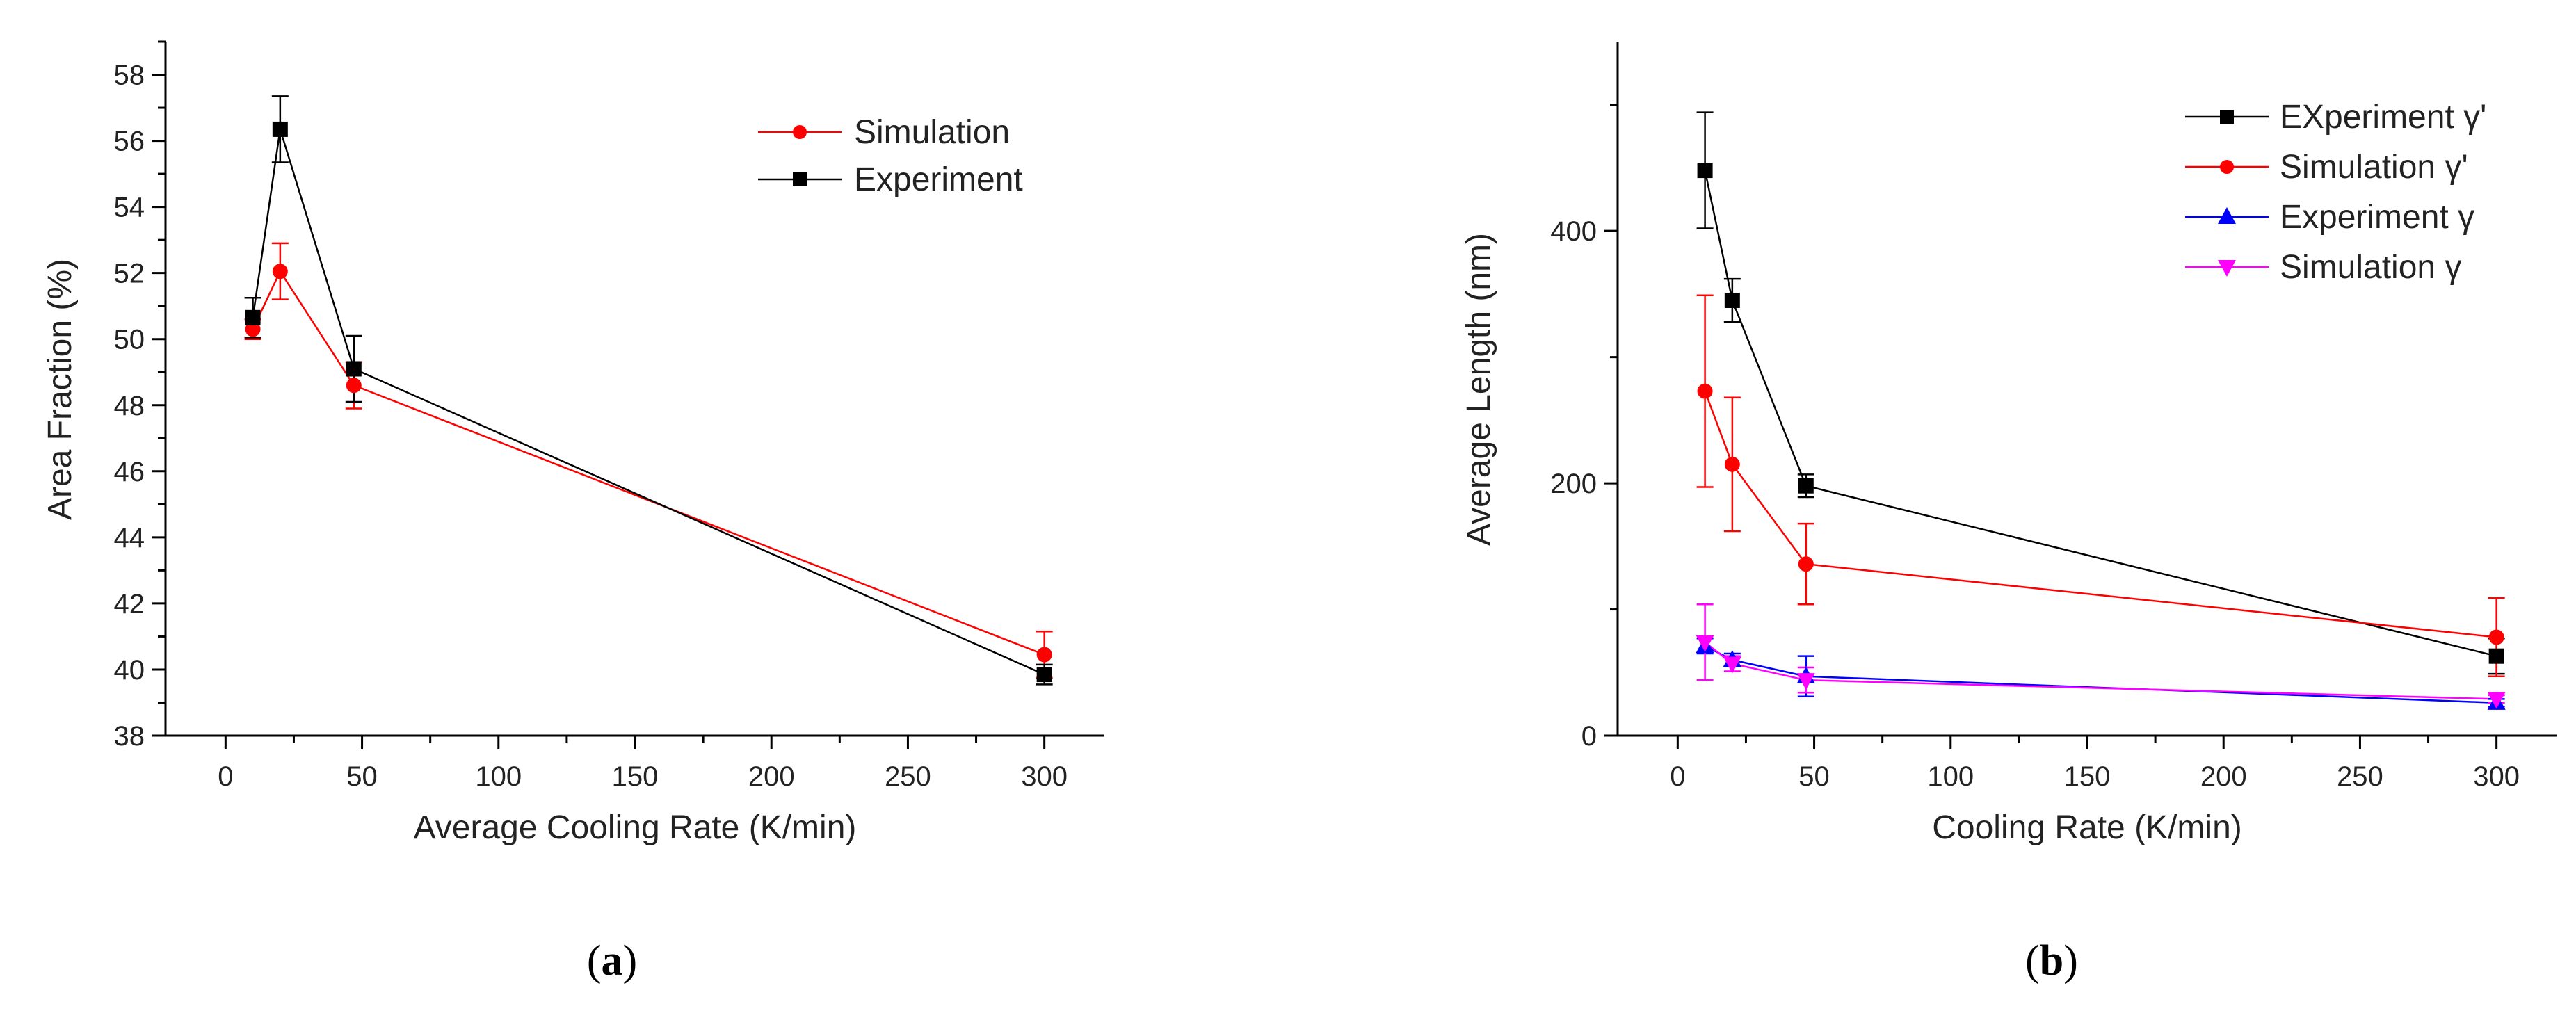 The width and height of the screenshot is (2576, 1013). What do you see at coordinates (129, 406) in the screenshot?
I see `chart-a-y-tick-label-48: 48` at bounding box center [129, 406].